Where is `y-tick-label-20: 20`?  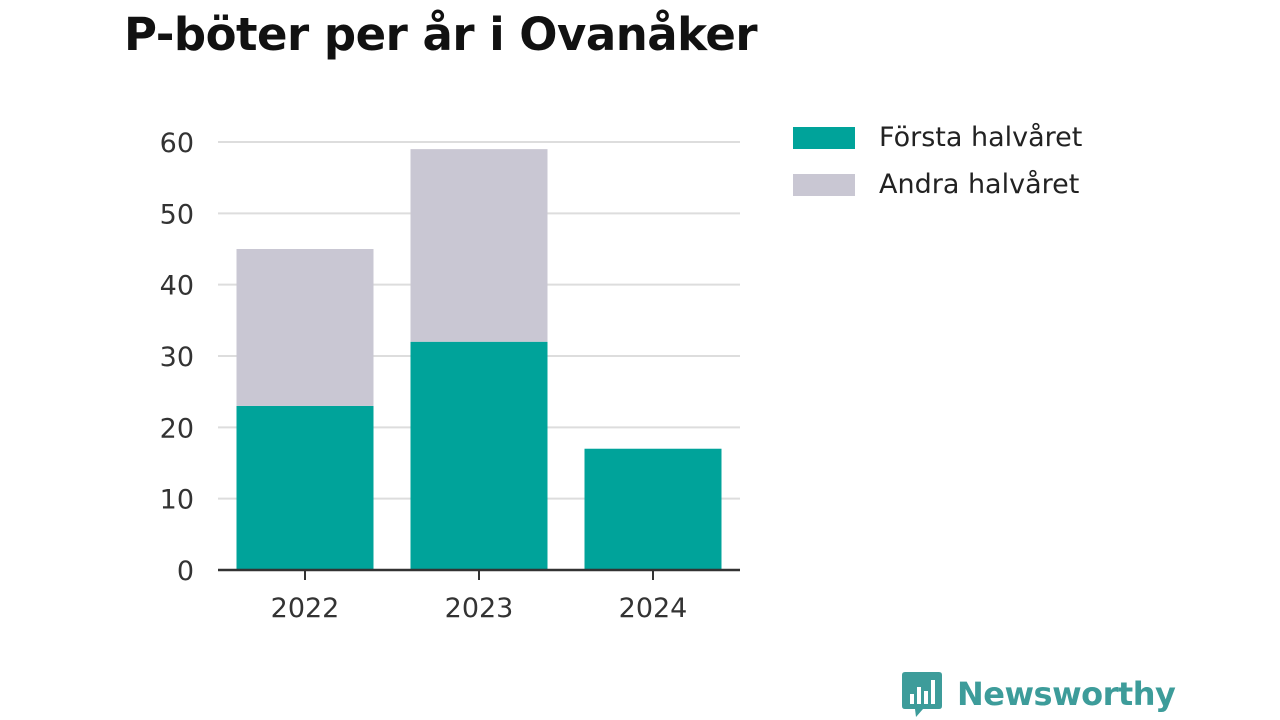 y-tick-label-20: 20 is located at coordinates (177, 428).